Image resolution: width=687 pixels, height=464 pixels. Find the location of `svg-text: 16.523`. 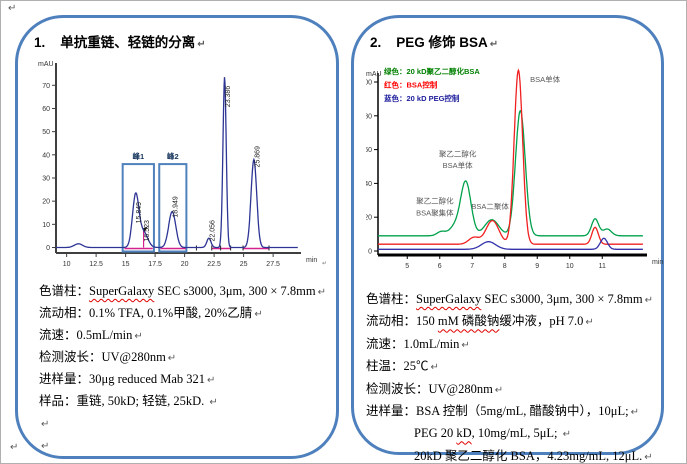

svg-text: 16.523 is located at coordinates (147, 231).